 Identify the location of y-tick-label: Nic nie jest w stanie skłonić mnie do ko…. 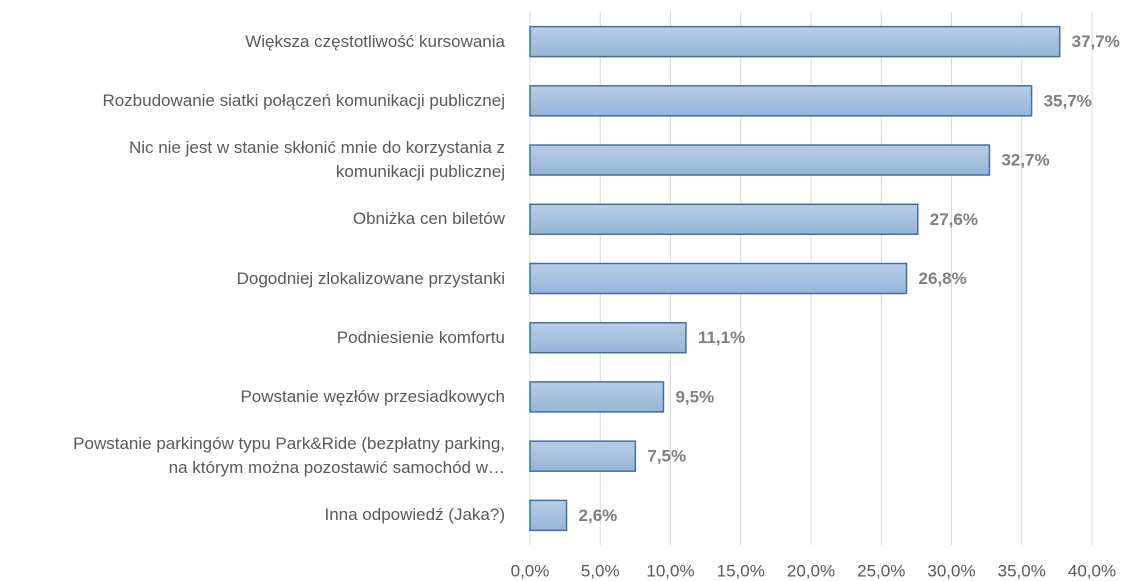
(316, 160).